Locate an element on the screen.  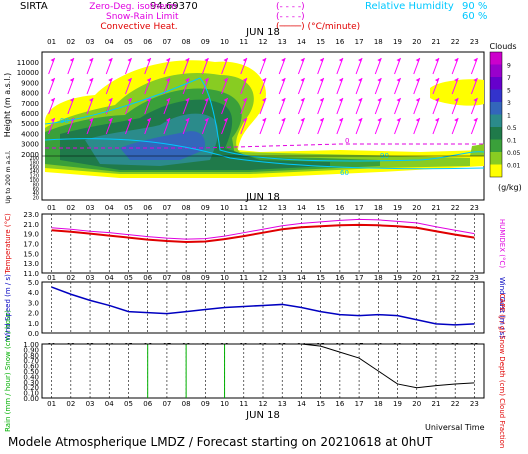
temp-hour-label-bottom: 21 is located at coordinates (435, 278).